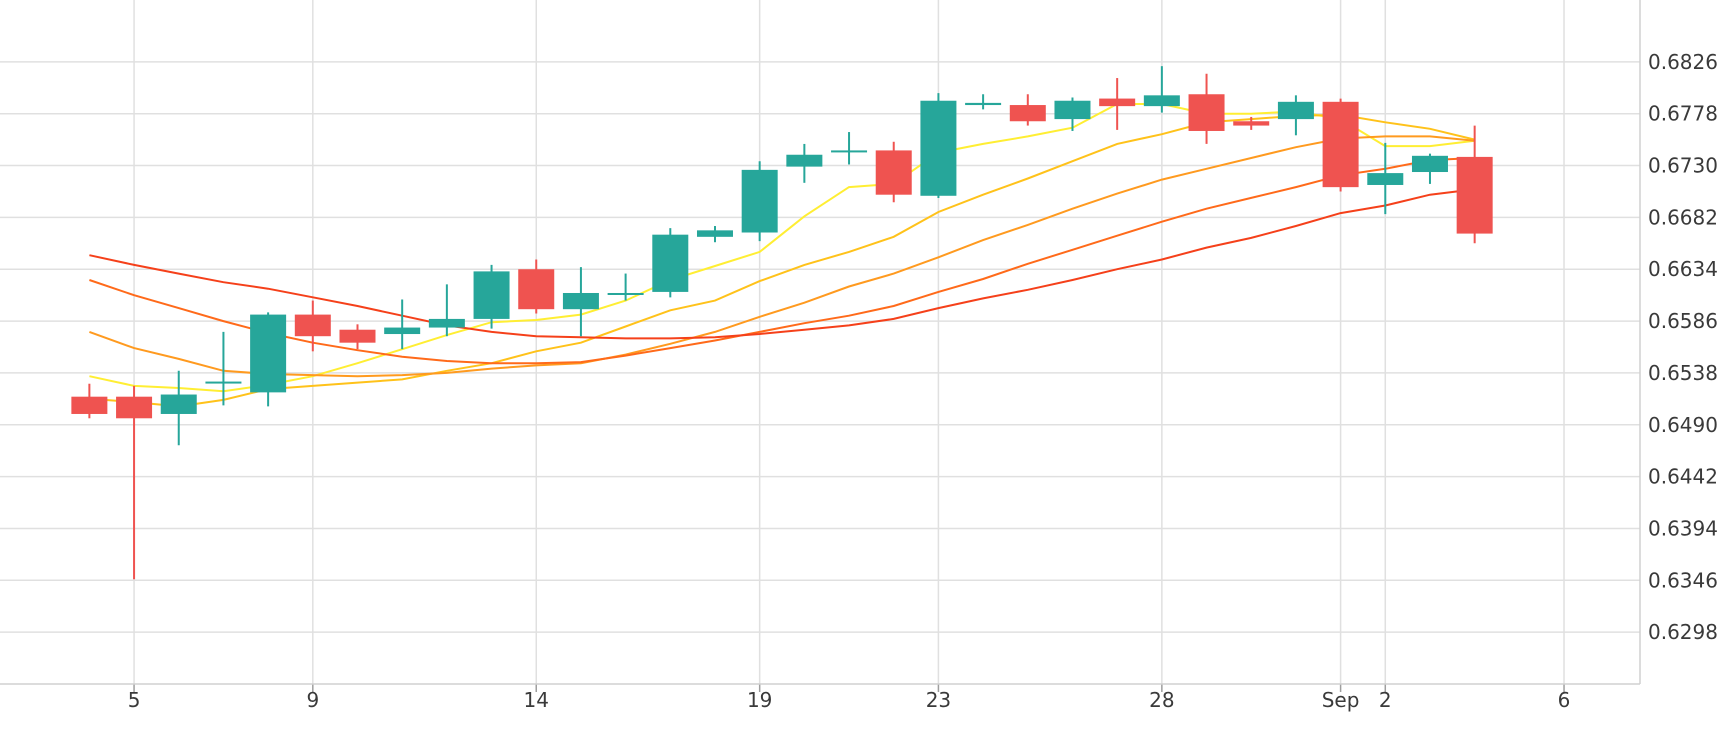 This screenshot has height=730, width=1730. What do you see at coordinates (1341, 700) in the screenshot?
I see `x-tick-label: Sep` at bounding box center [1341, 700].